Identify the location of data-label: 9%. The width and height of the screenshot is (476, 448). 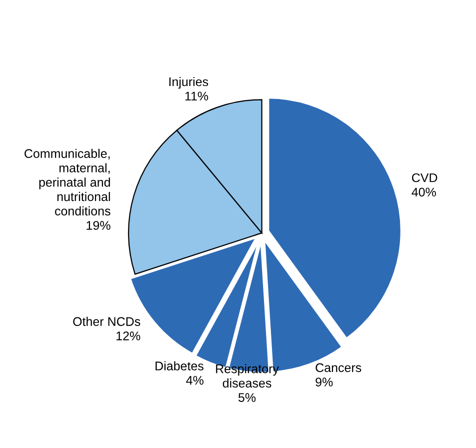
(324, 382).